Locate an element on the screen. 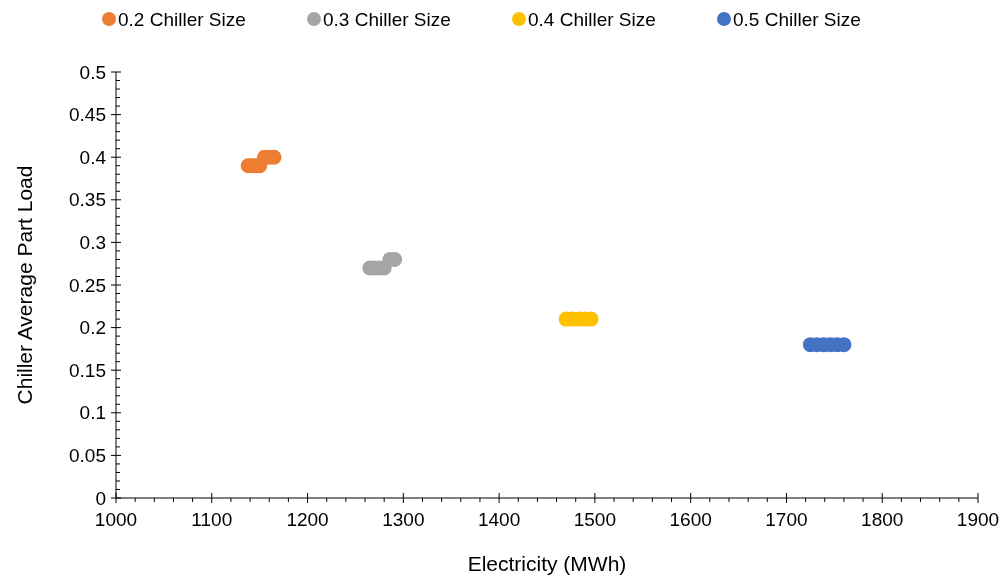 Image resolution: width=1008 pixels, height=579 pixels. x-axis-title: Electricity (MWh) is located at coordinates (547, 563).